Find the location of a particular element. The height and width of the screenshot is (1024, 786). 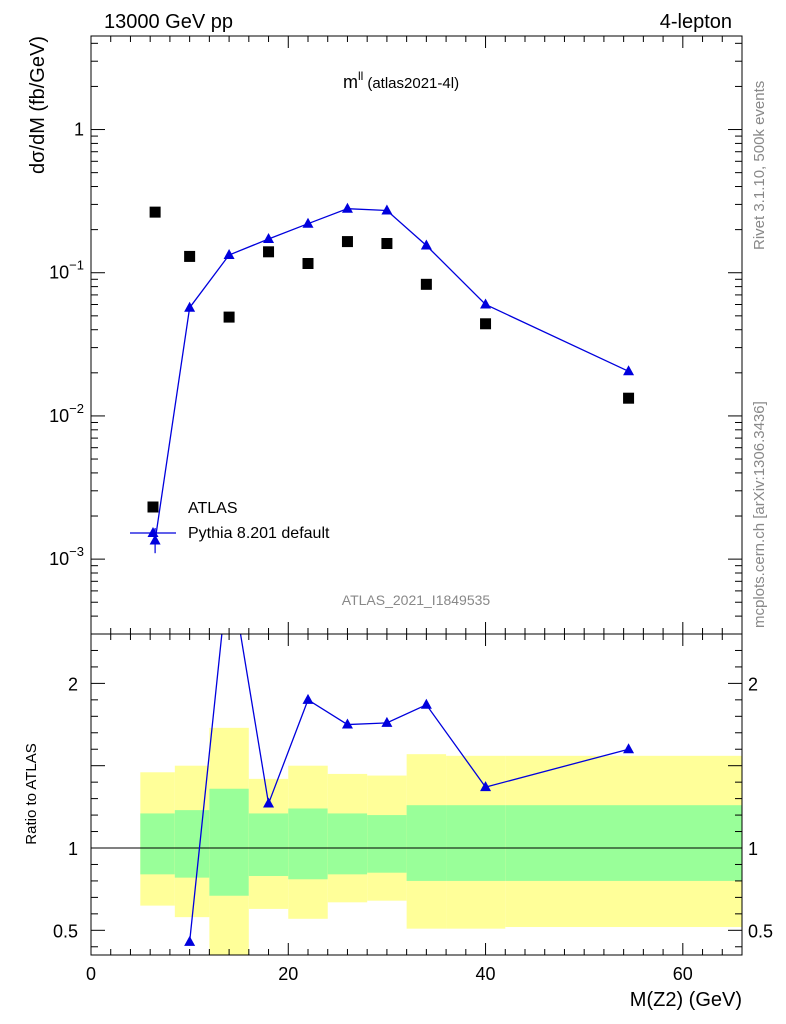

ratio-y-tick-label-right: 2 is located at coordinates (753, 684).